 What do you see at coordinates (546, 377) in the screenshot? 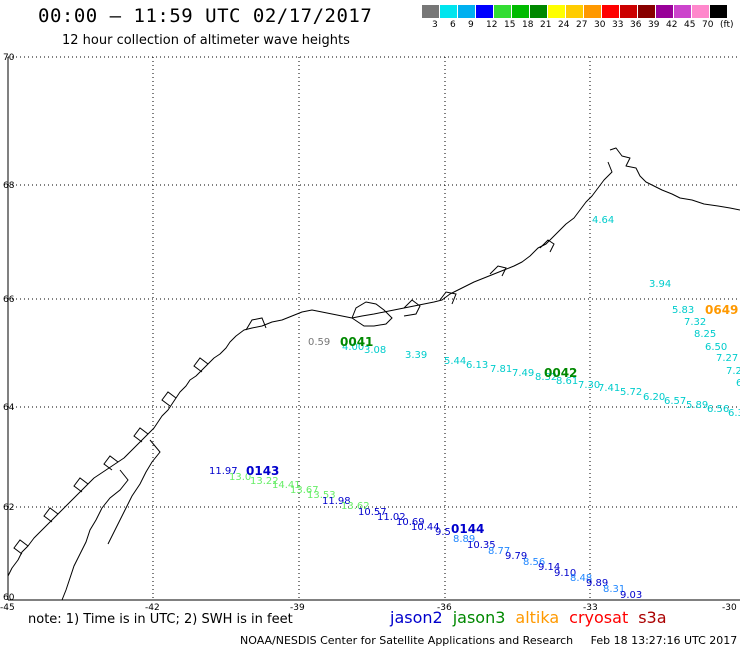
I see `wave-height-value: 8.32` at bounding box center [546, 377].